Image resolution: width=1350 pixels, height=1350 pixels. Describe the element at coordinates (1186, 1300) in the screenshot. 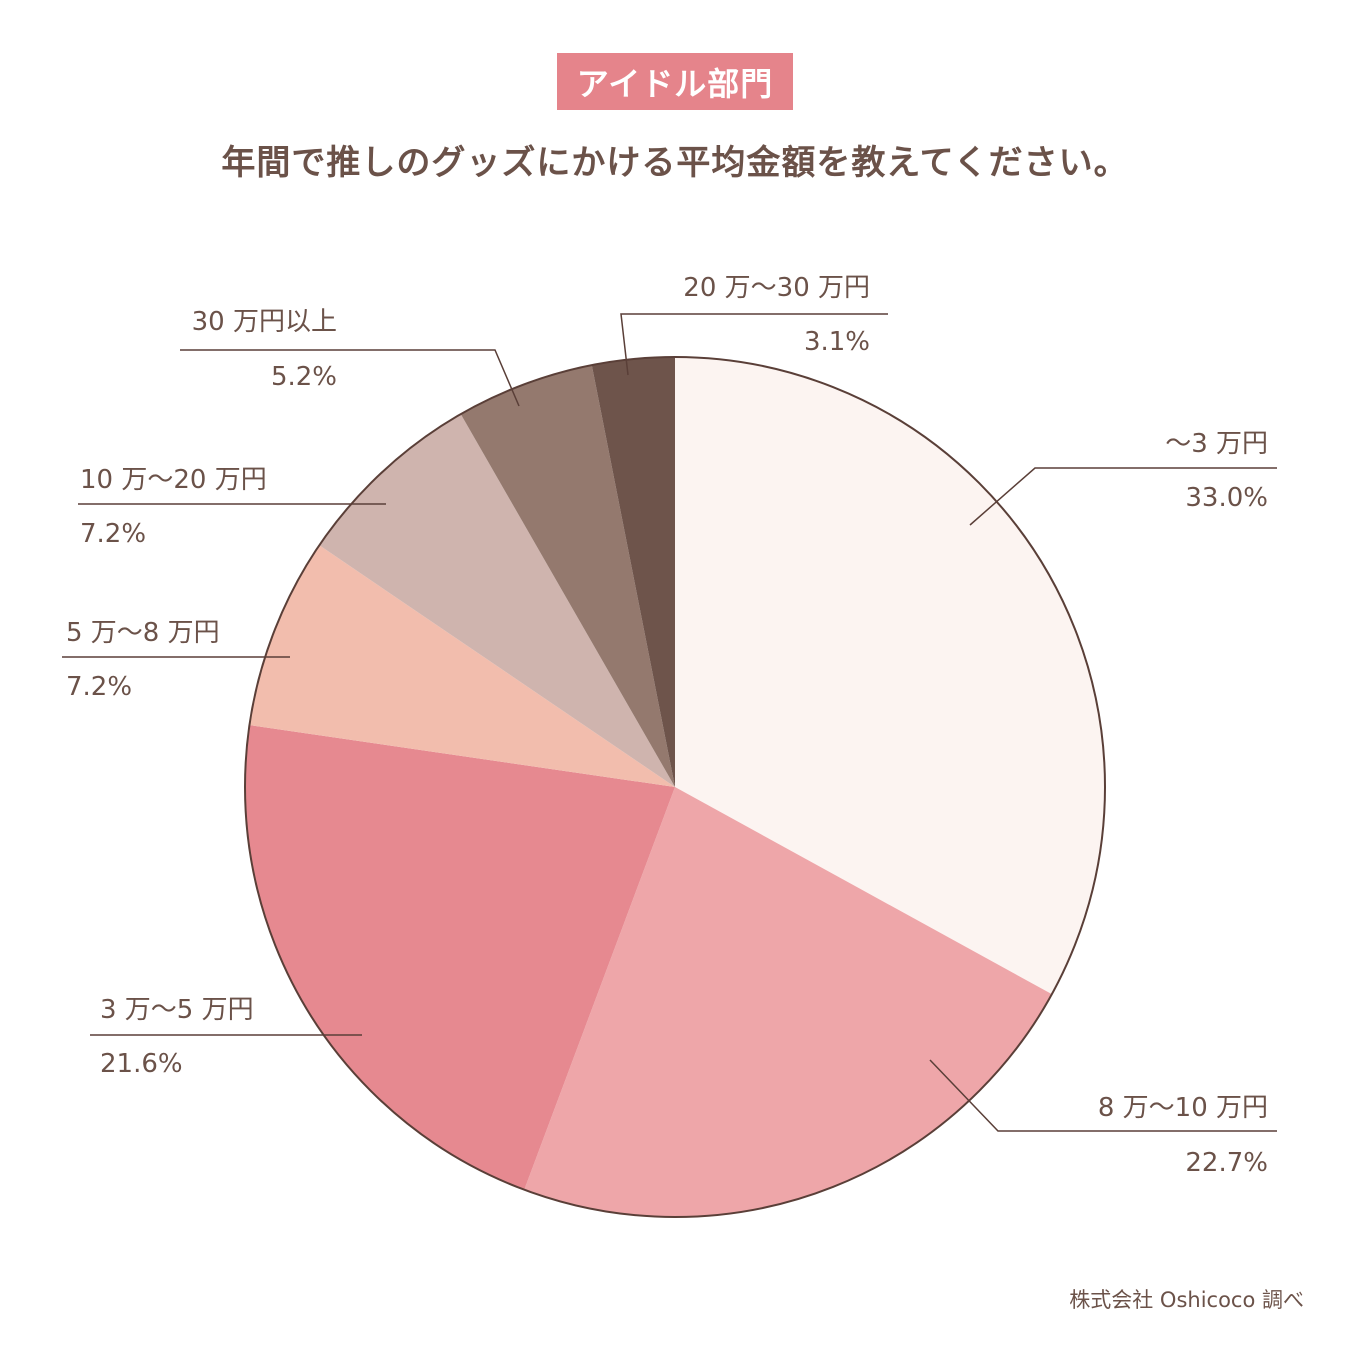

I see `source-credit: 株式会社 Oshicoco 調べ` at that location.